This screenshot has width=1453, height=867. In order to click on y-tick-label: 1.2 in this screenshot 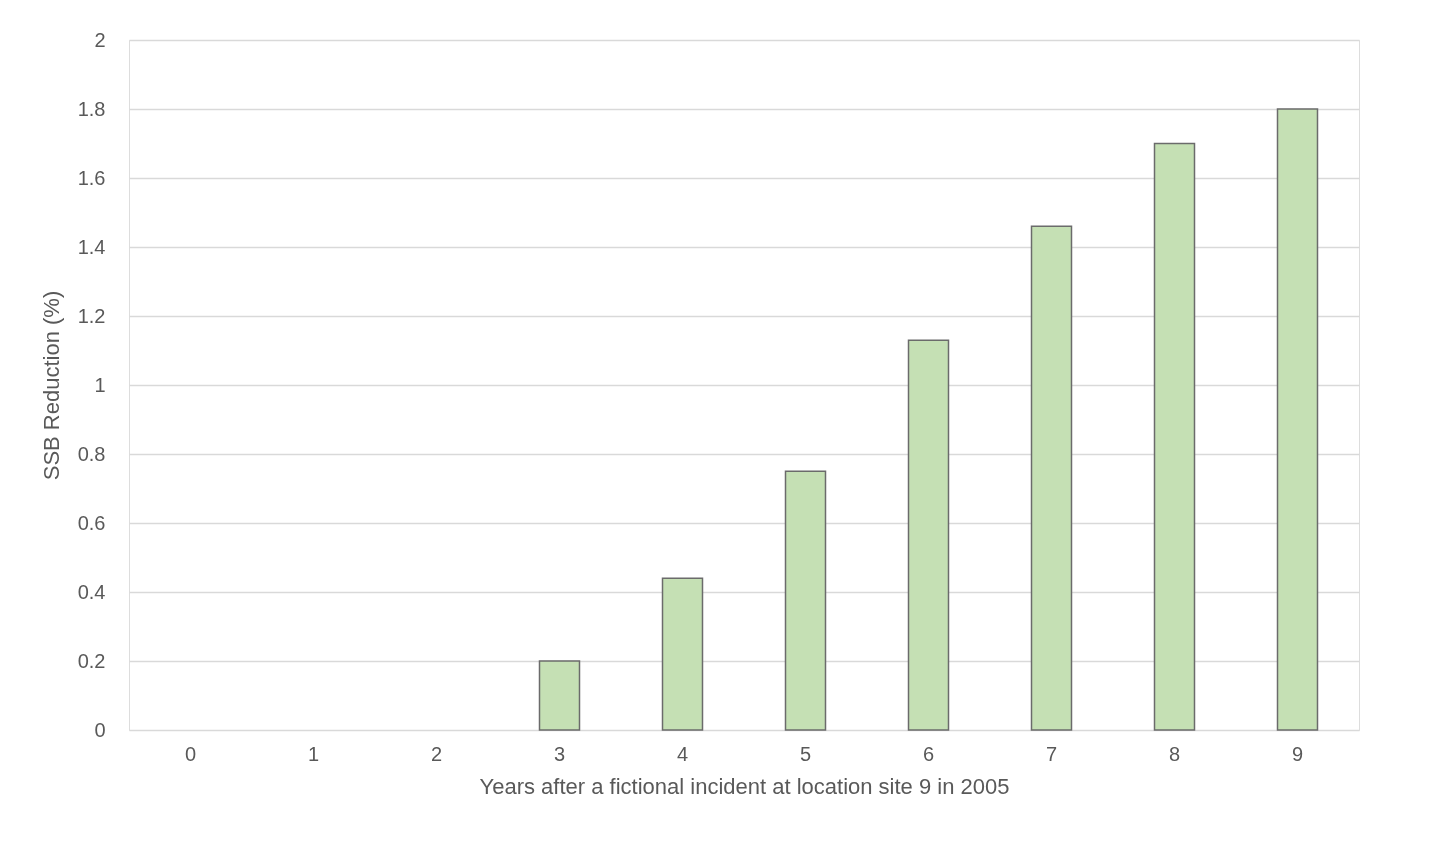, I will do `click(91, 315)`.